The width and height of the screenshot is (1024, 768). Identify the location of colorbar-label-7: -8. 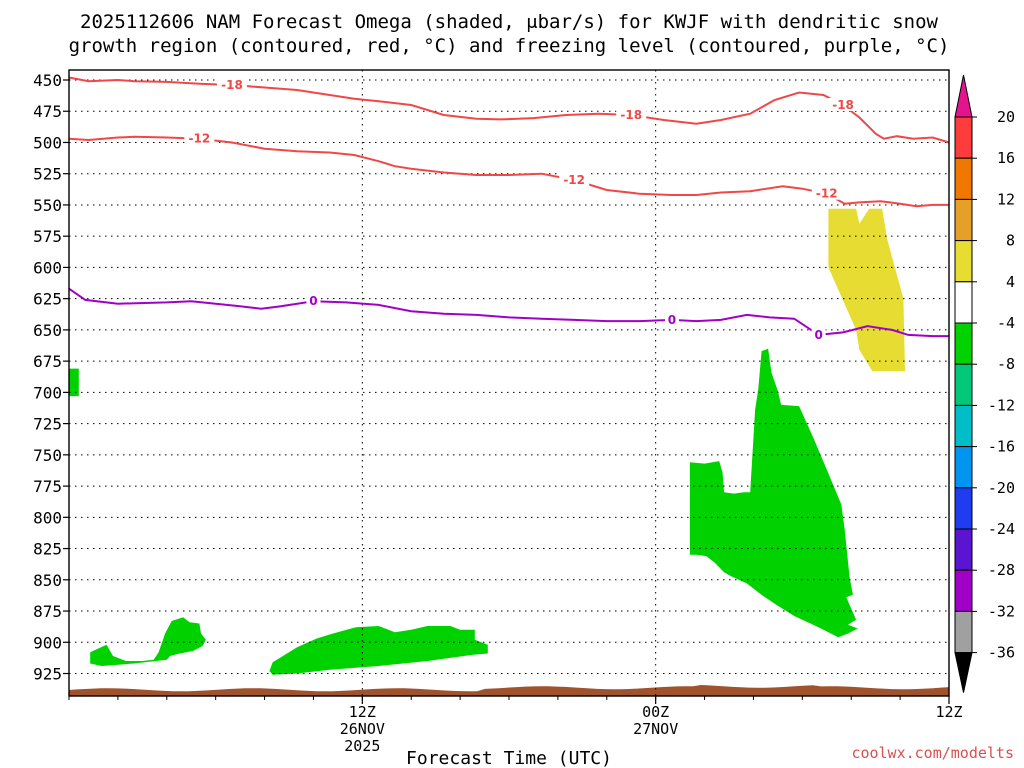
(1006, 364).